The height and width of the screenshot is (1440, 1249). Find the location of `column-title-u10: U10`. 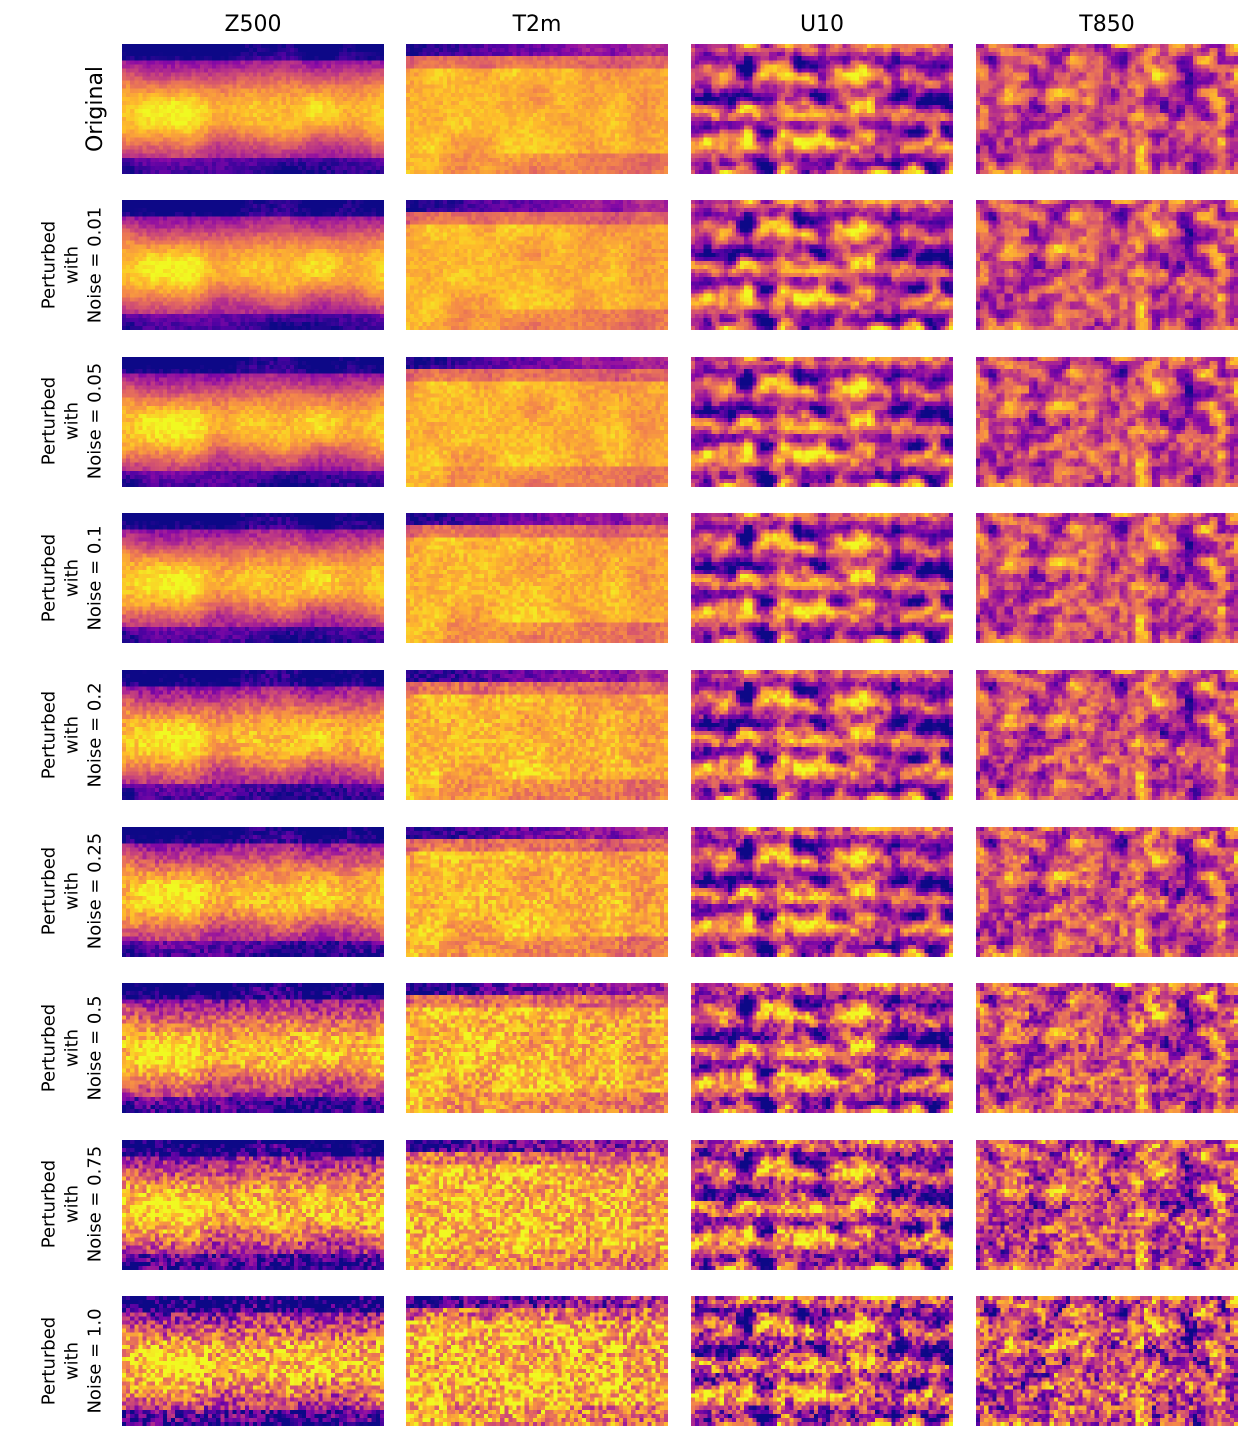

column-title-u10: U10 is located at coordinates (822, 24).